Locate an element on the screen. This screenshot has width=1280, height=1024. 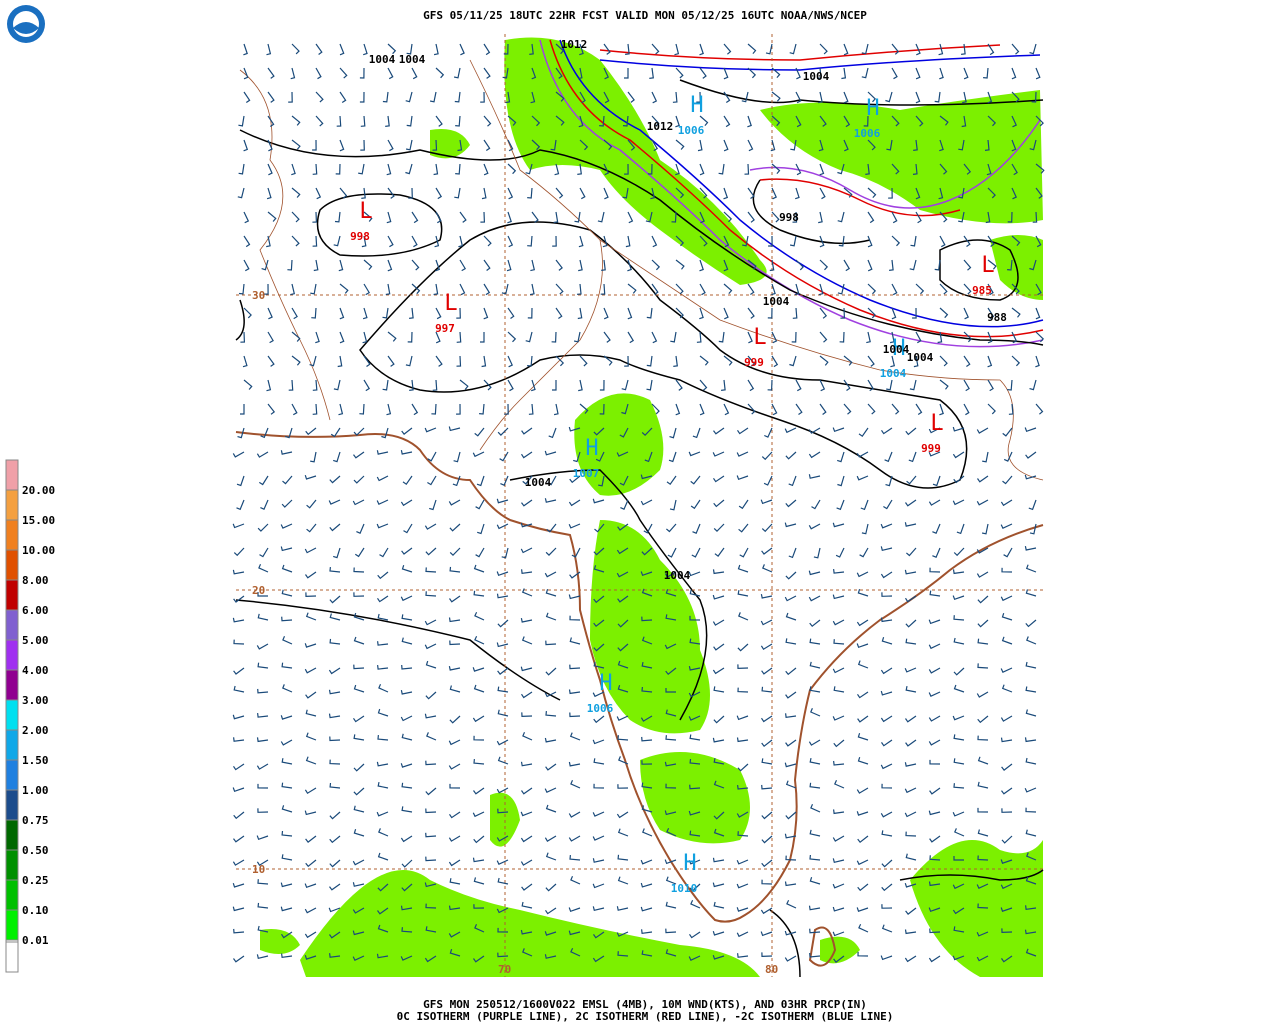
pressure-symbol: L is located at coordinates (450, 303).